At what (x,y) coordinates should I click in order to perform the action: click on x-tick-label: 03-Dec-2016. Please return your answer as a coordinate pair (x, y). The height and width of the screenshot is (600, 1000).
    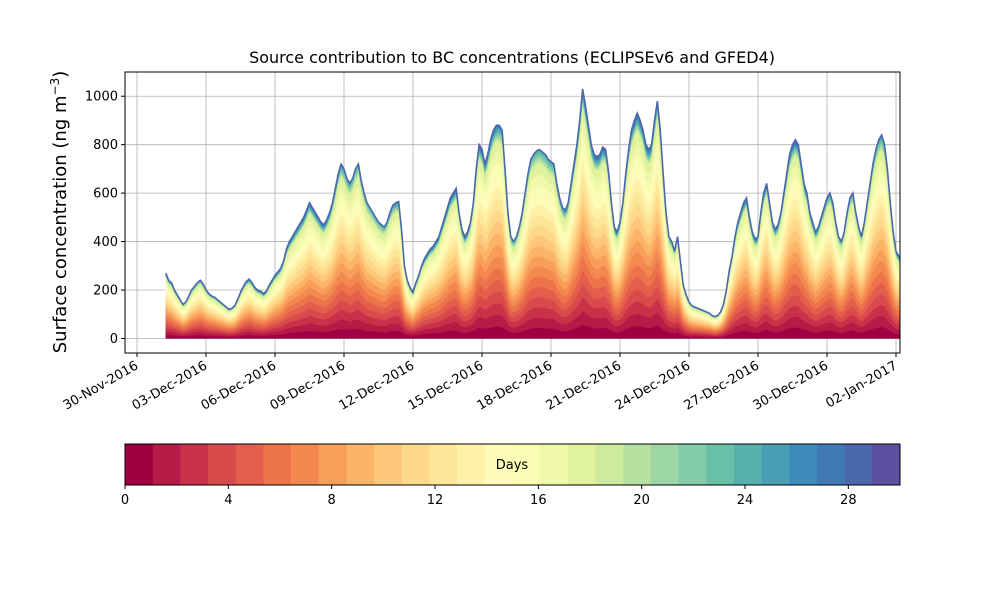
    Looking at the image, I should click on (170, 385).